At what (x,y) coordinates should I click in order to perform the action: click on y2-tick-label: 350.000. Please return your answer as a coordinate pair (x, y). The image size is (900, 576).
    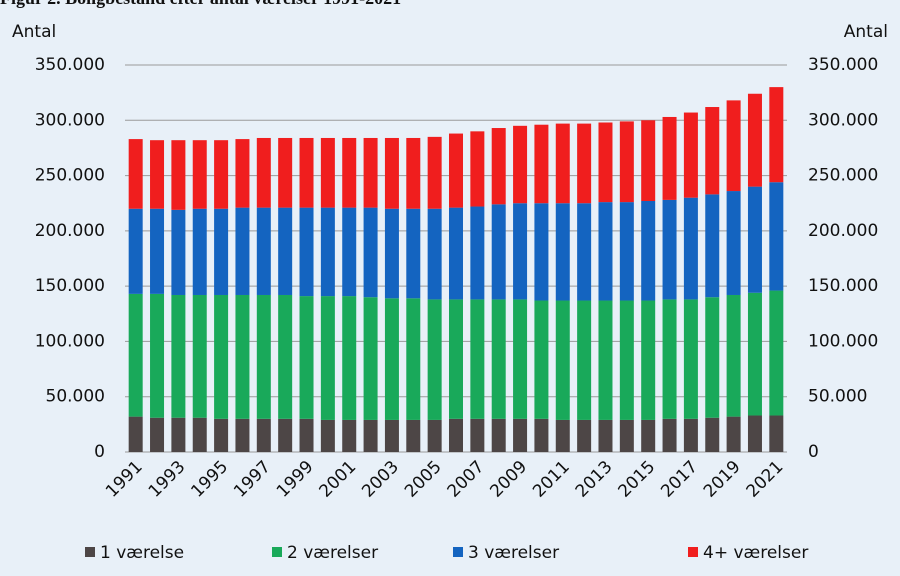
    Looking at the image, I should click on (843, 65).